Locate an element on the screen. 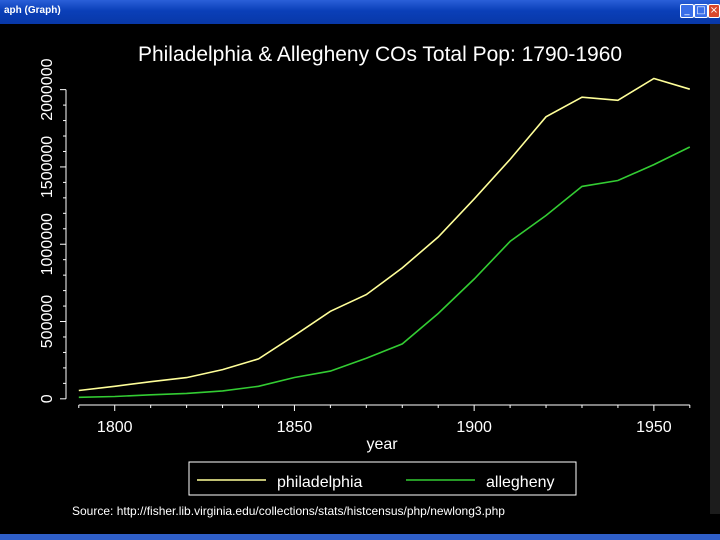 The width and height of the screenshot is (720, 540). x-tick-label: 1850 is located at coordinates (295, 427).